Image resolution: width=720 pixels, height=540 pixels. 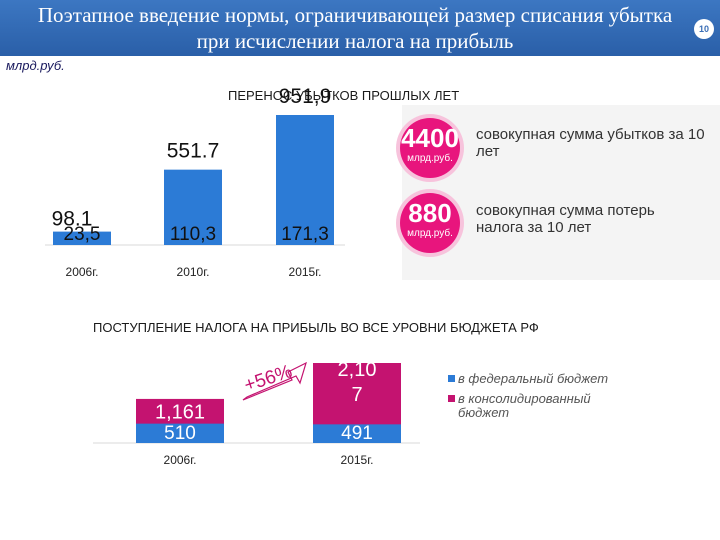 I want to click on stat-circle-losses: 4400 млрд.руб., so click(x=430, y=148).